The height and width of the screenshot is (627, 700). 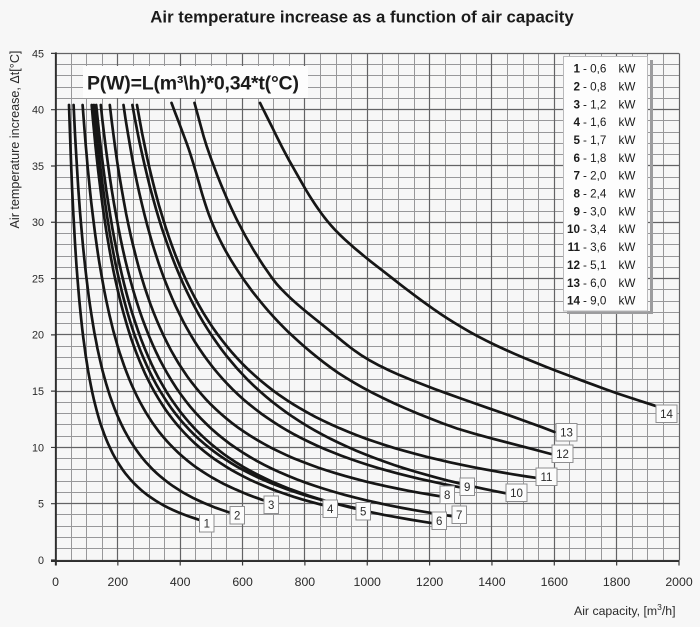 What do you see at coordinates (38, 111) in the screenshot?
I see `svg-text: 40` at bounding box center [38, 111].